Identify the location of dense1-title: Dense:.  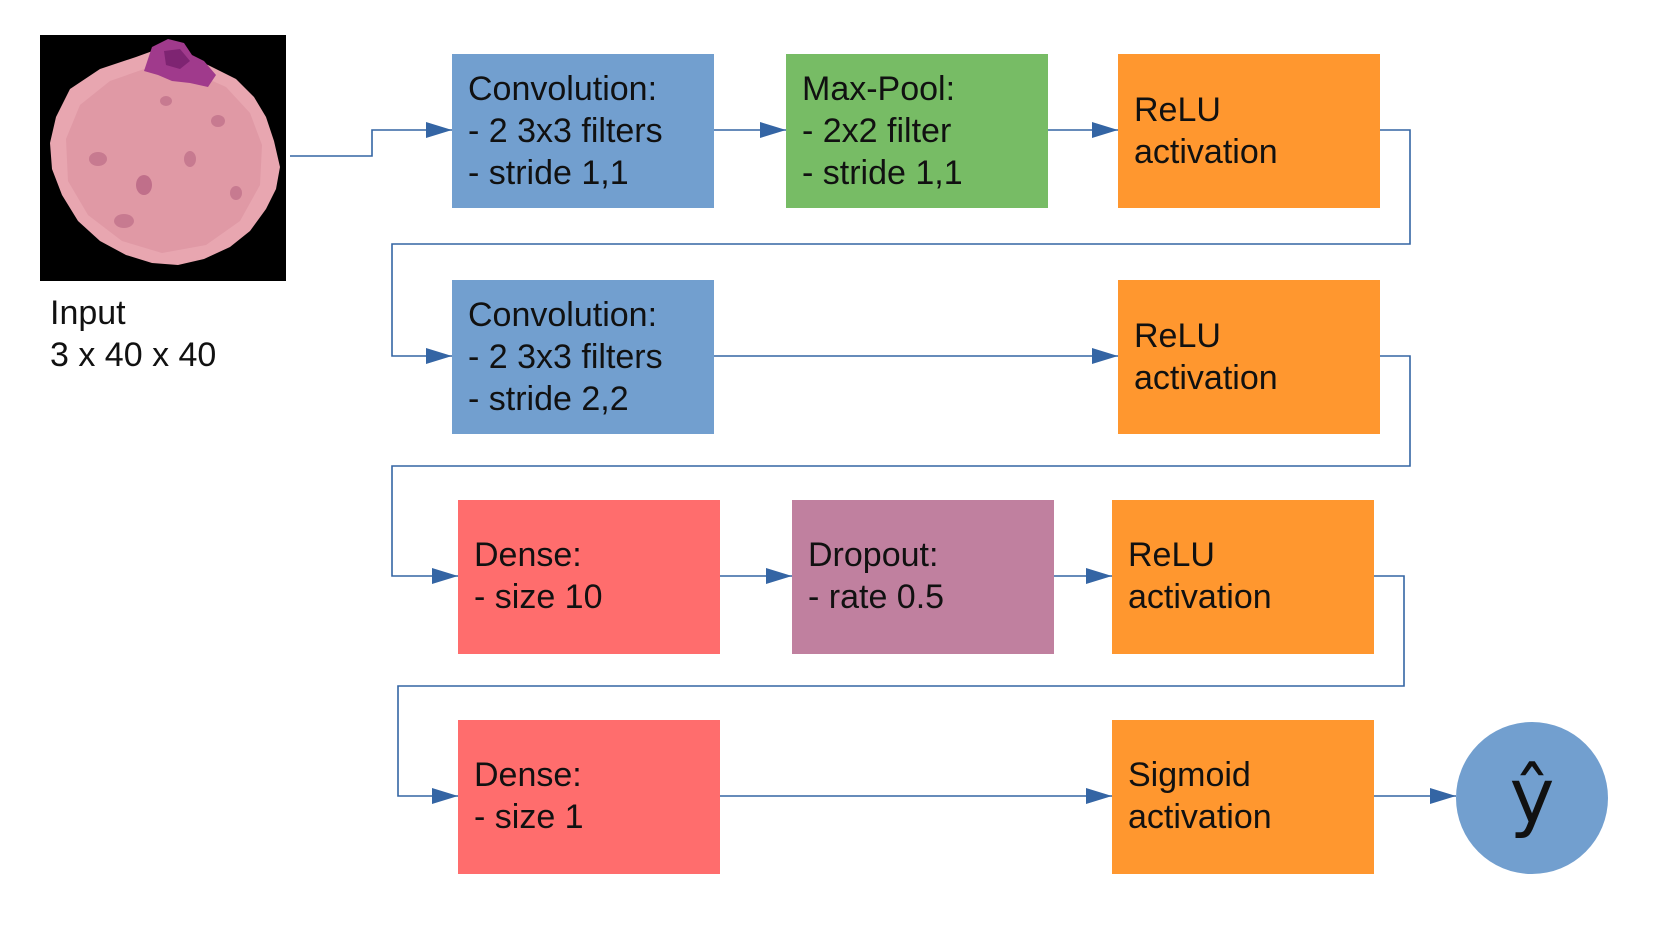
(528, 555).